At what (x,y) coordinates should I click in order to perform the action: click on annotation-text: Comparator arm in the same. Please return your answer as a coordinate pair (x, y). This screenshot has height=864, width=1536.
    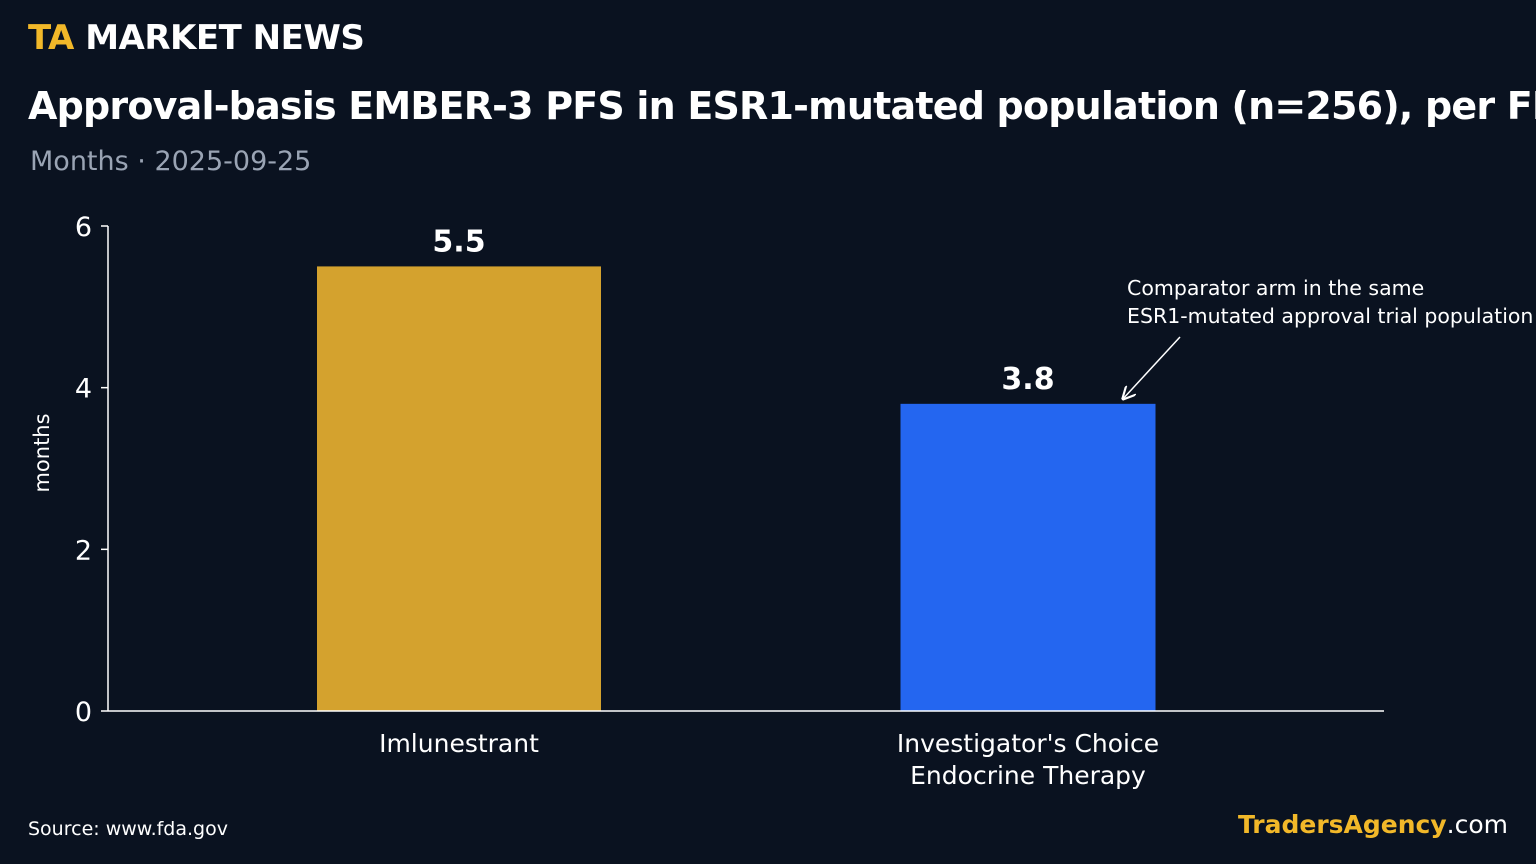
    Looking at the image, I should click on (1275, 288).